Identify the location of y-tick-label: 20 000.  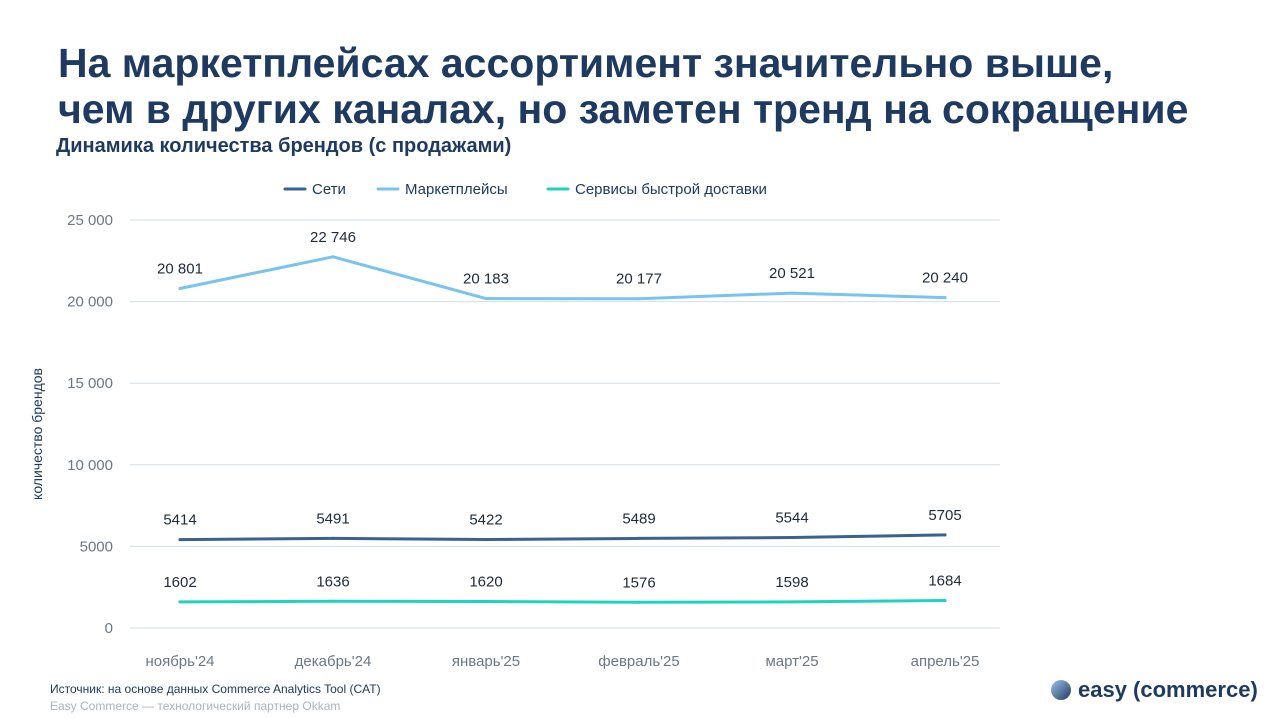
(90, 302).